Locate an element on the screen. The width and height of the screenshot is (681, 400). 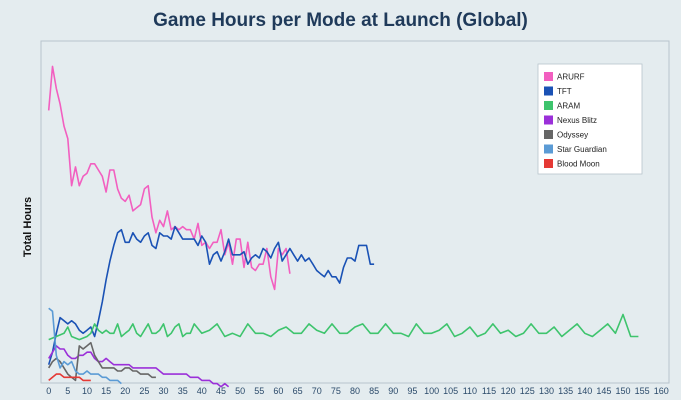
series-line-aram is located at coordinates (343, 327).